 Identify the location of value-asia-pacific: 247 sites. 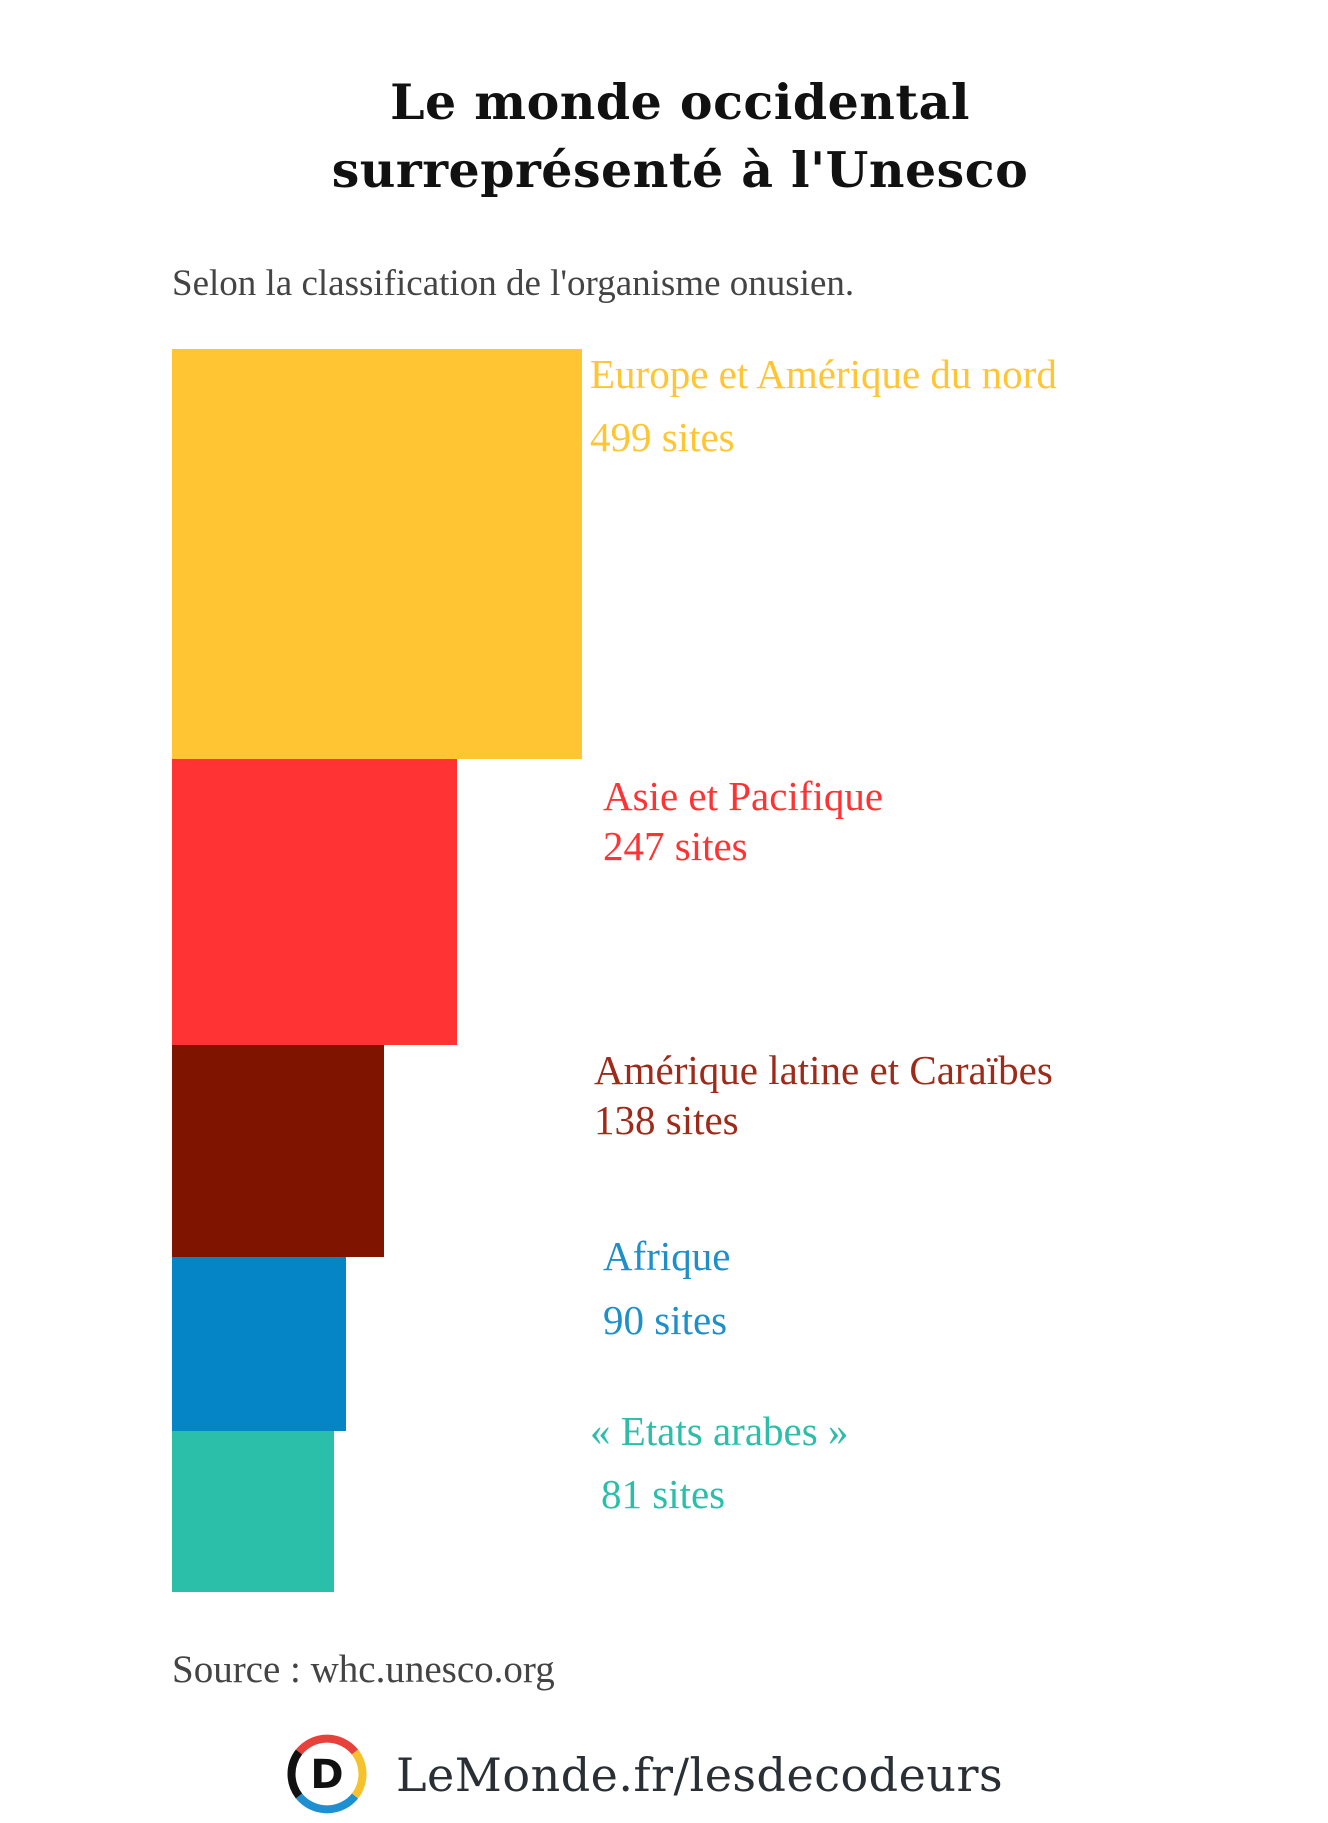
(675, 846).